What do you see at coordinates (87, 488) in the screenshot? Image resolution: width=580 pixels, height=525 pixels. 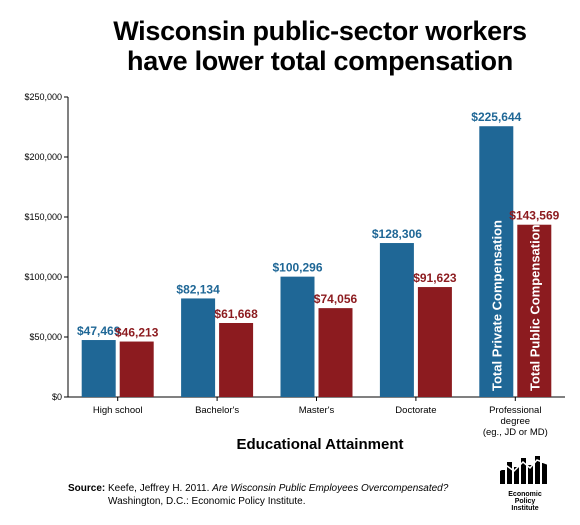 I see `source-label: Source:` at bounding box center [87, 488].